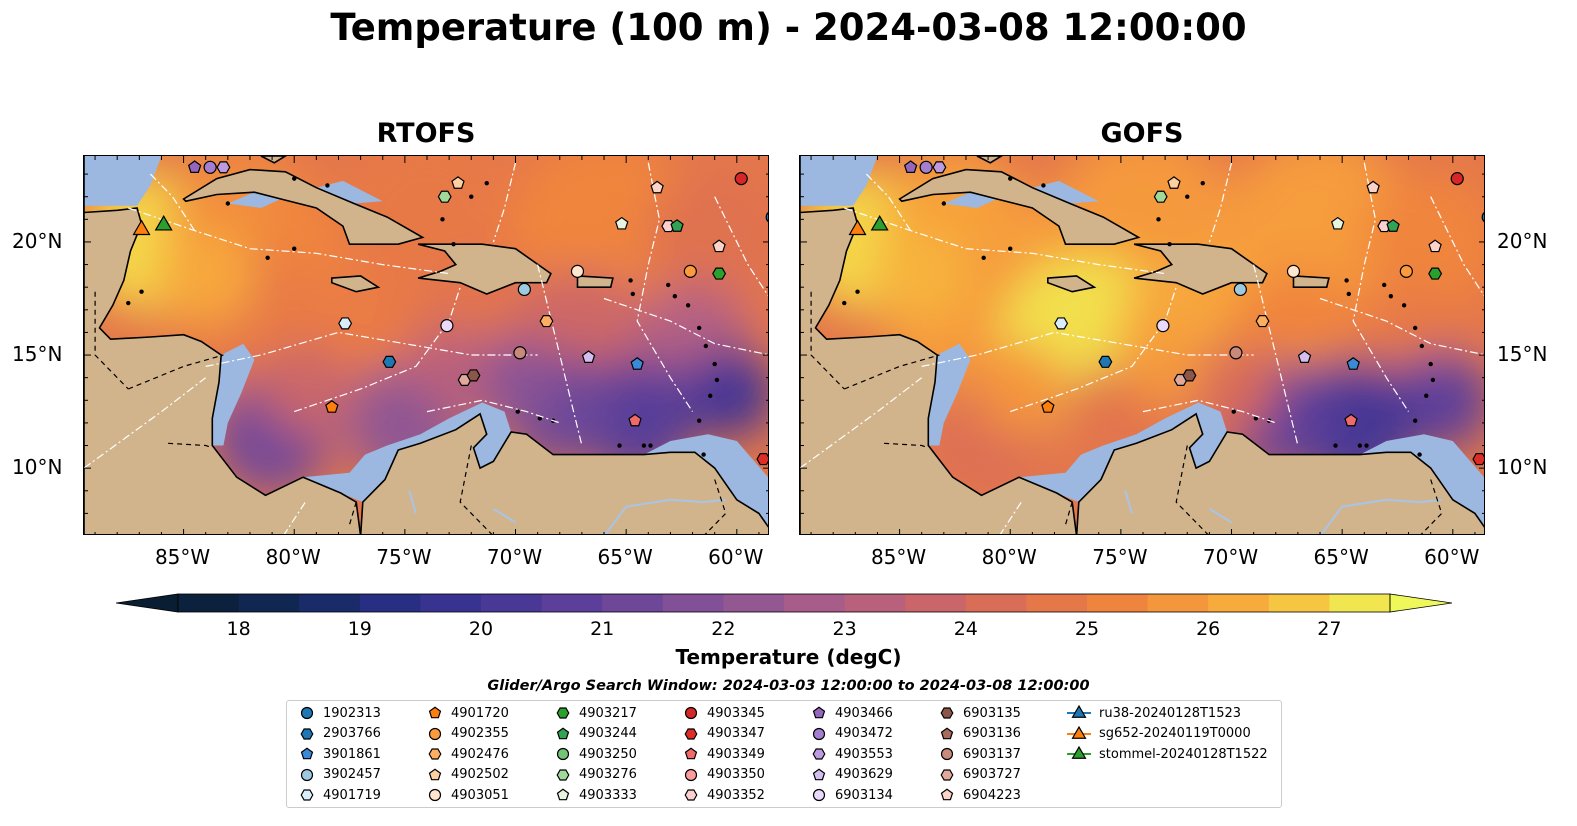 The image size is (1577, 826). I want to click on legend-item-4902476: 4902476, so click(468, 754).